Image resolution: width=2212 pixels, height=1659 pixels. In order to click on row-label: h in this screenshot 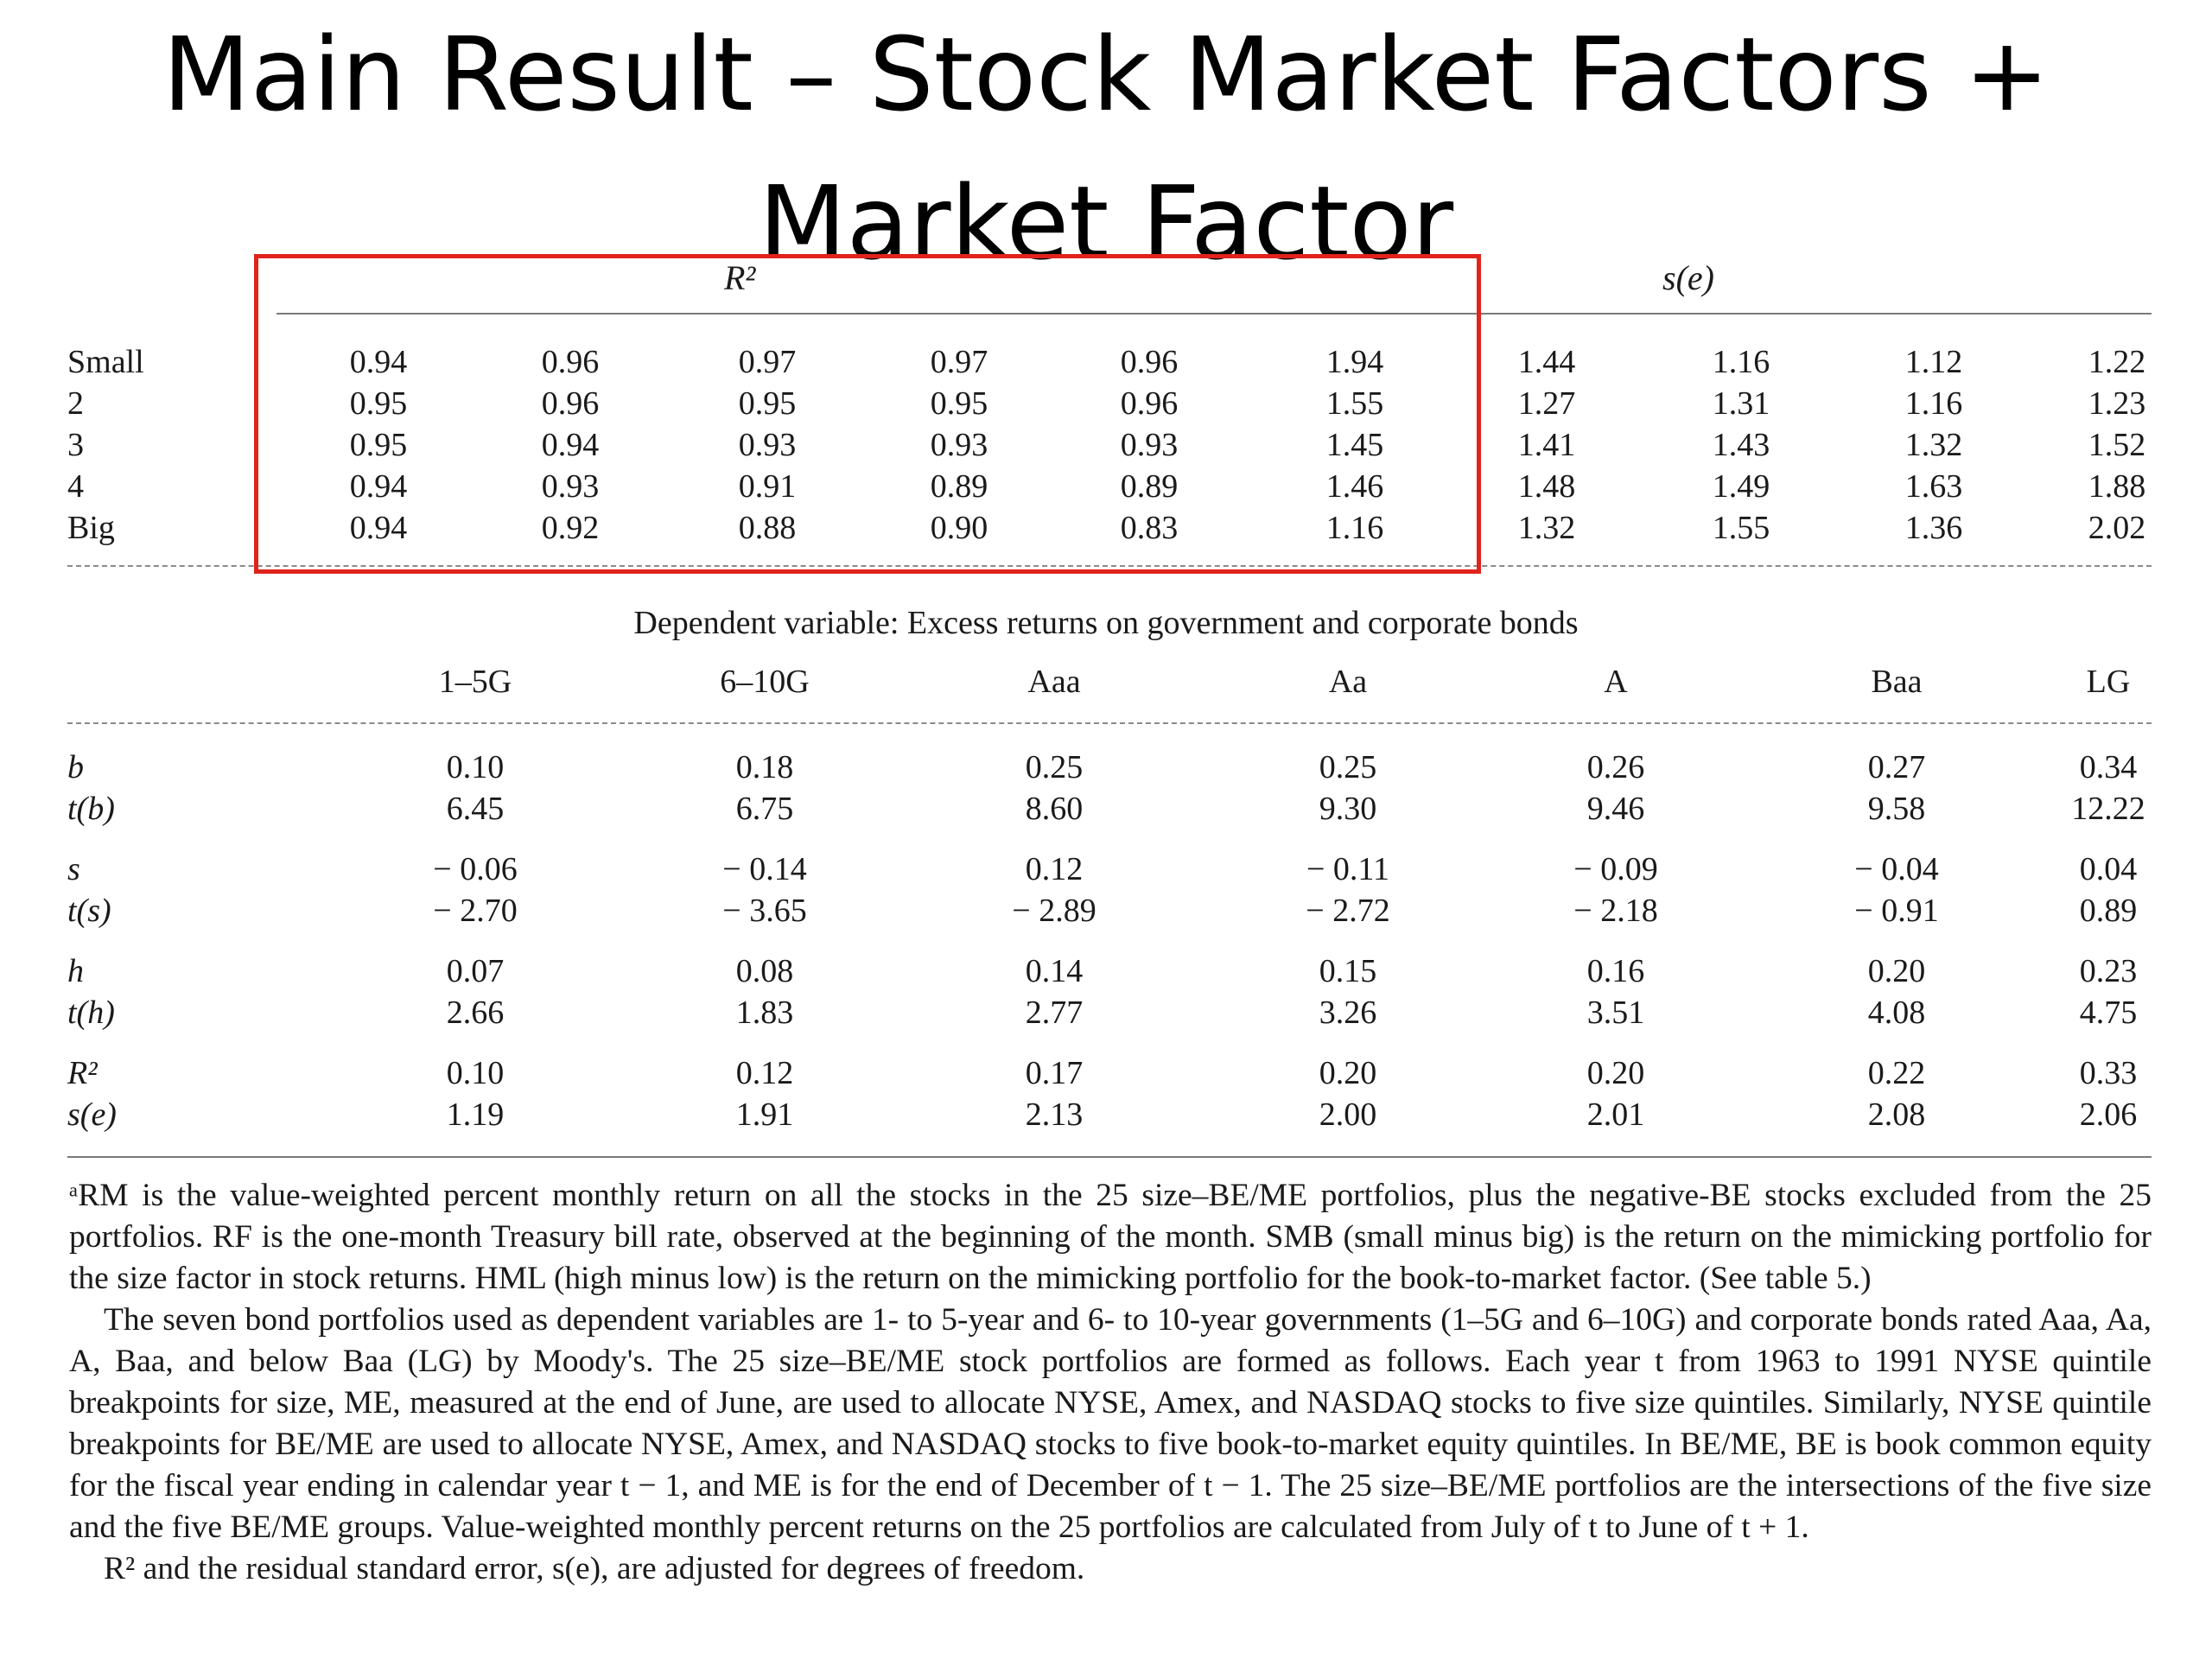, I will do `click(75, 971)`.